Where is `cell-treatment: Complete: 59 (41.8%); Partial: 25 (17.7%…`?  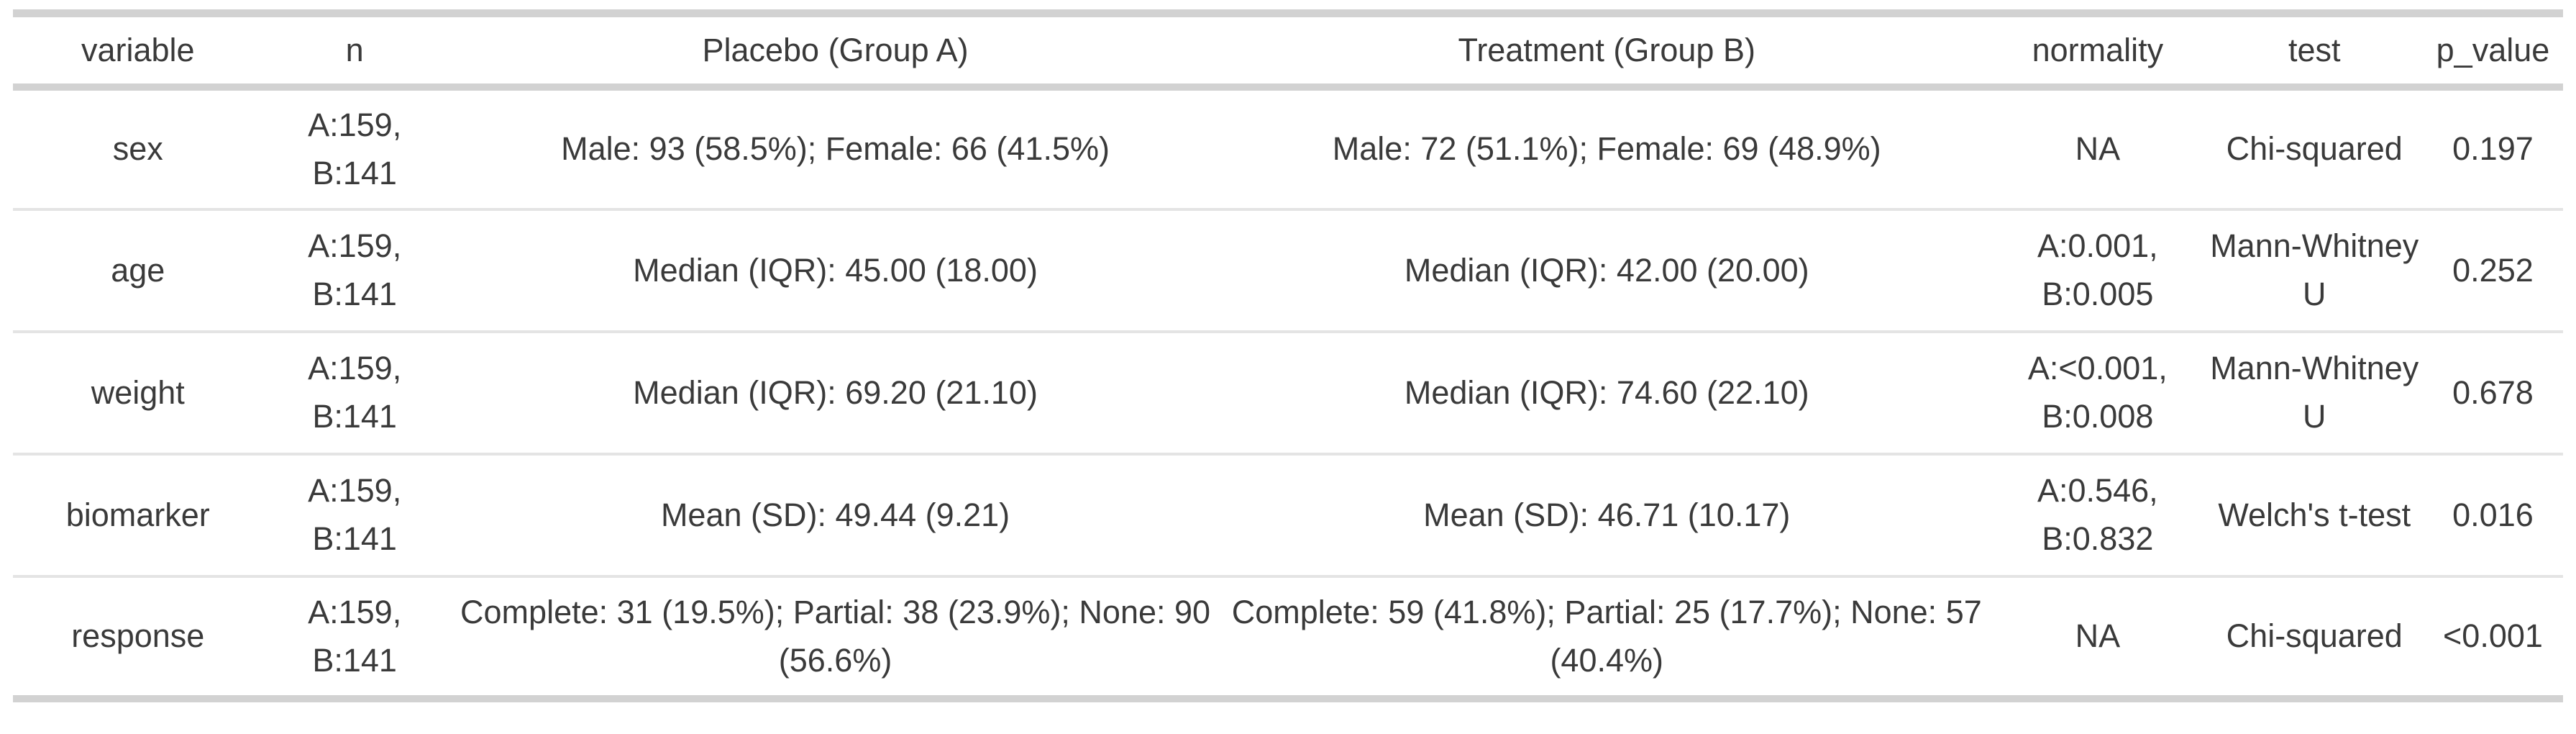 cell-treatment: Complete: 59 (41.8%); Partial: 25 (17.7%… is located at coordinates (1606, 636).